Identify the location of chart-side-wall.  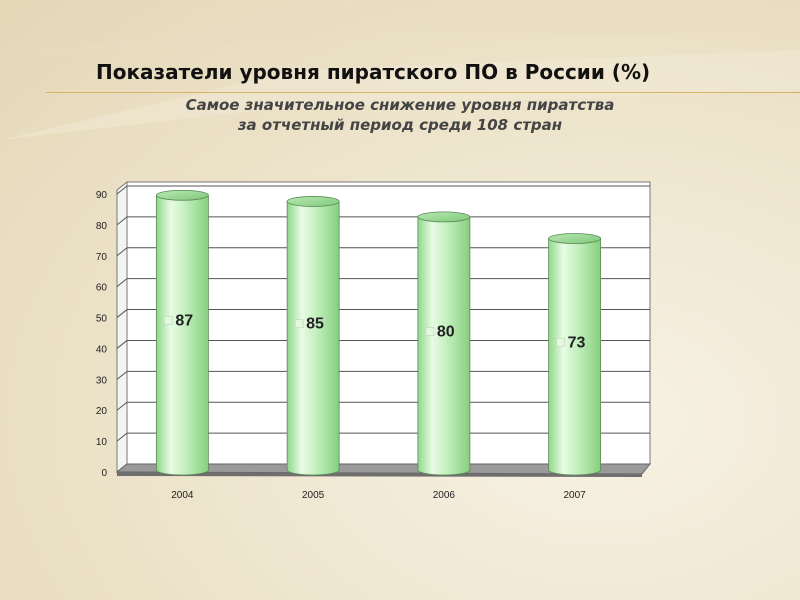
(122, 327).